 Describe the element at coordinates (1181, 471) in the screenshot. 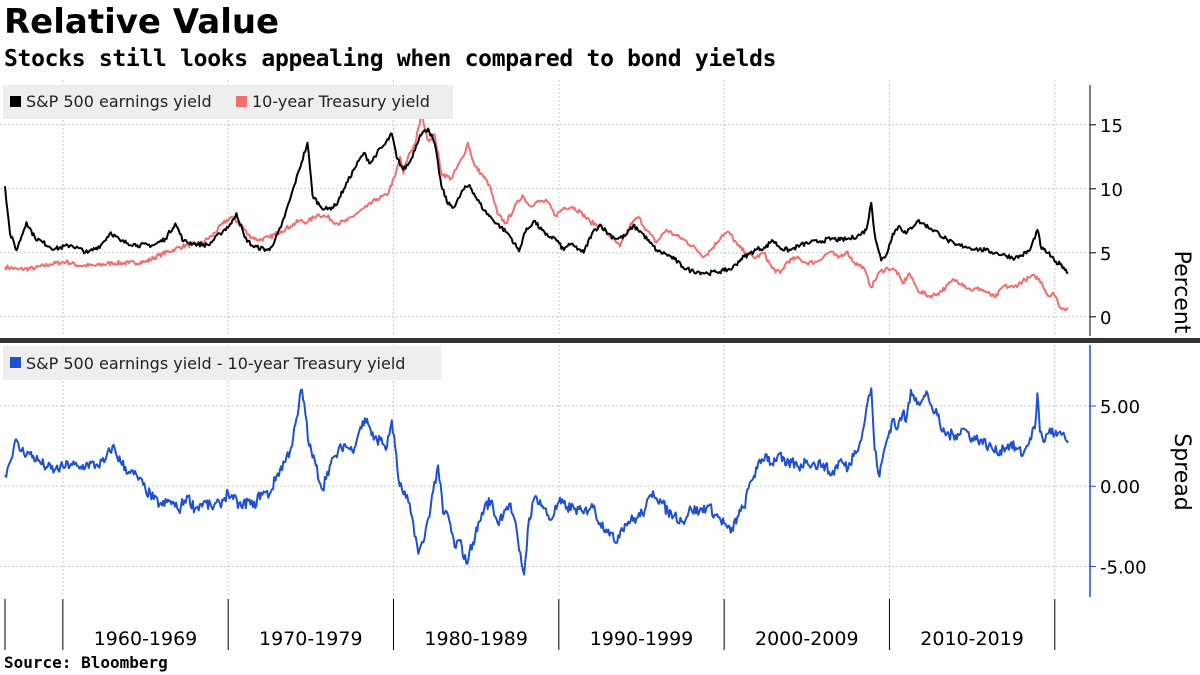

I see `bottom-y-axis-title: Spread` at that location.